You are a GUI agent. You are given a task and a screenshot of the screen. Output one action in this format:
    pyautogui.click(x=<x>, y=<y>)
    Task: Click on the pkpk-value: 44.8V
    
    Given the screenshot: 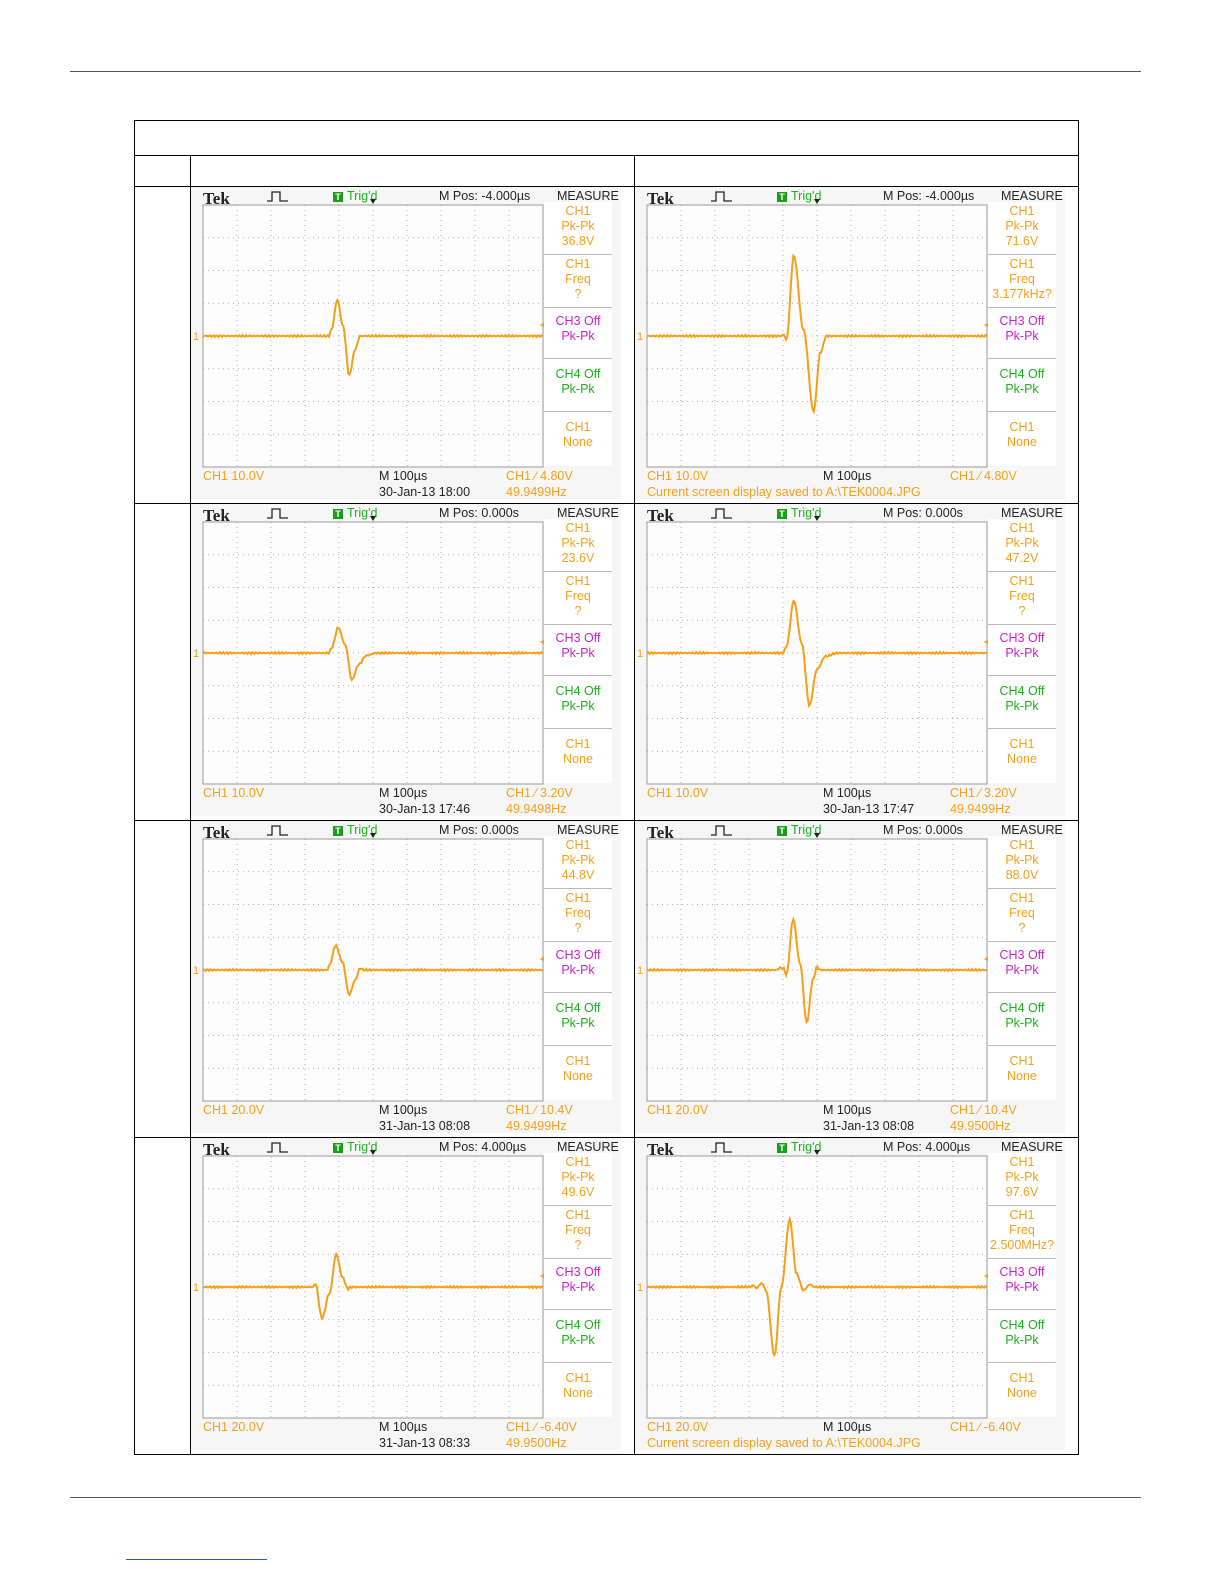 What is the action you would take?
    pyautogui.click(x=578, y=875)
    